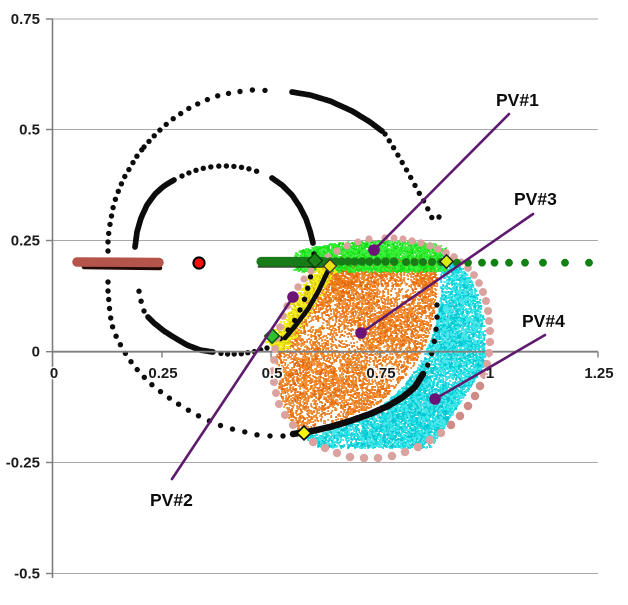  What do you see at coordinates (490, 373) in the screenshot?
I see `svg-text: 1` at bounding box center [490, 373].